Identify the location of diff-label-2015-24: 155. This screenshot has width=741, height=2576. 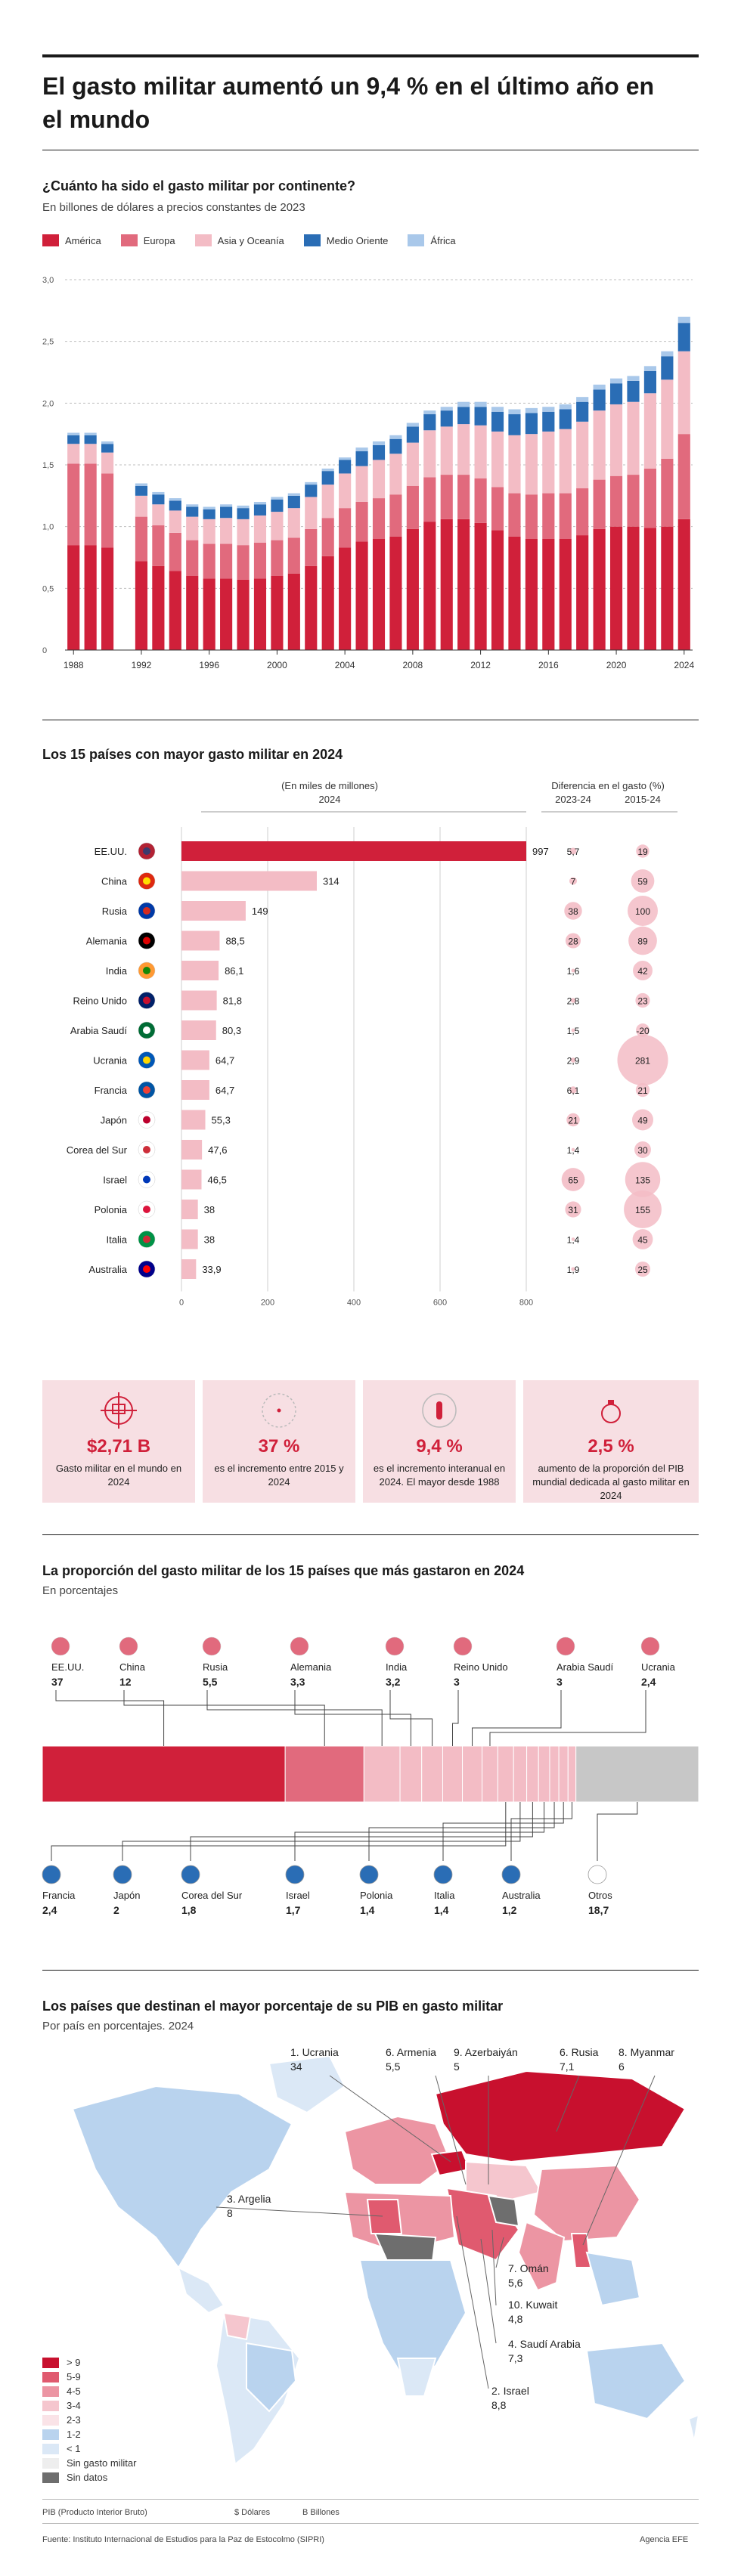
(642, 1210).